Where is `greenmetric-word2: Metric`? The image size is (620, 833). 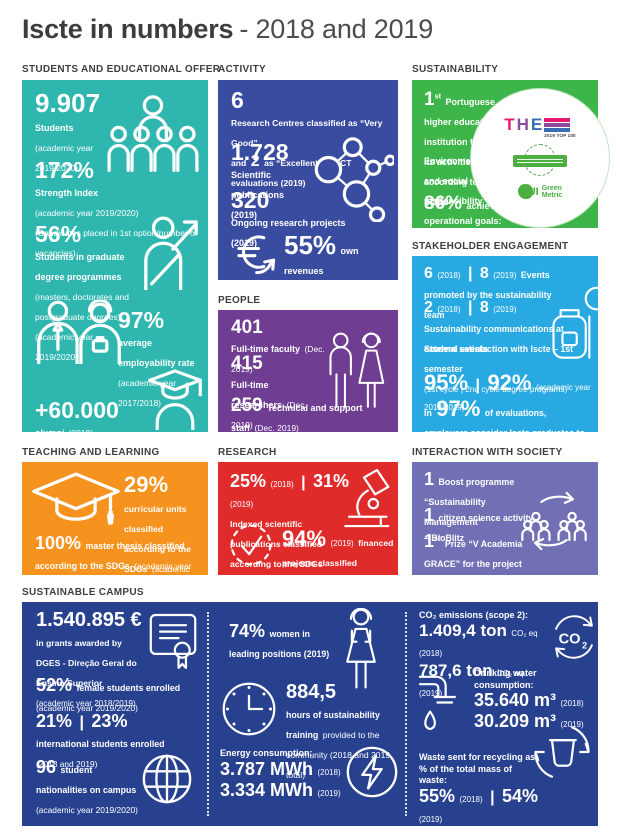 greenmetric-word2: Metric is located at coordinates (552, 195).